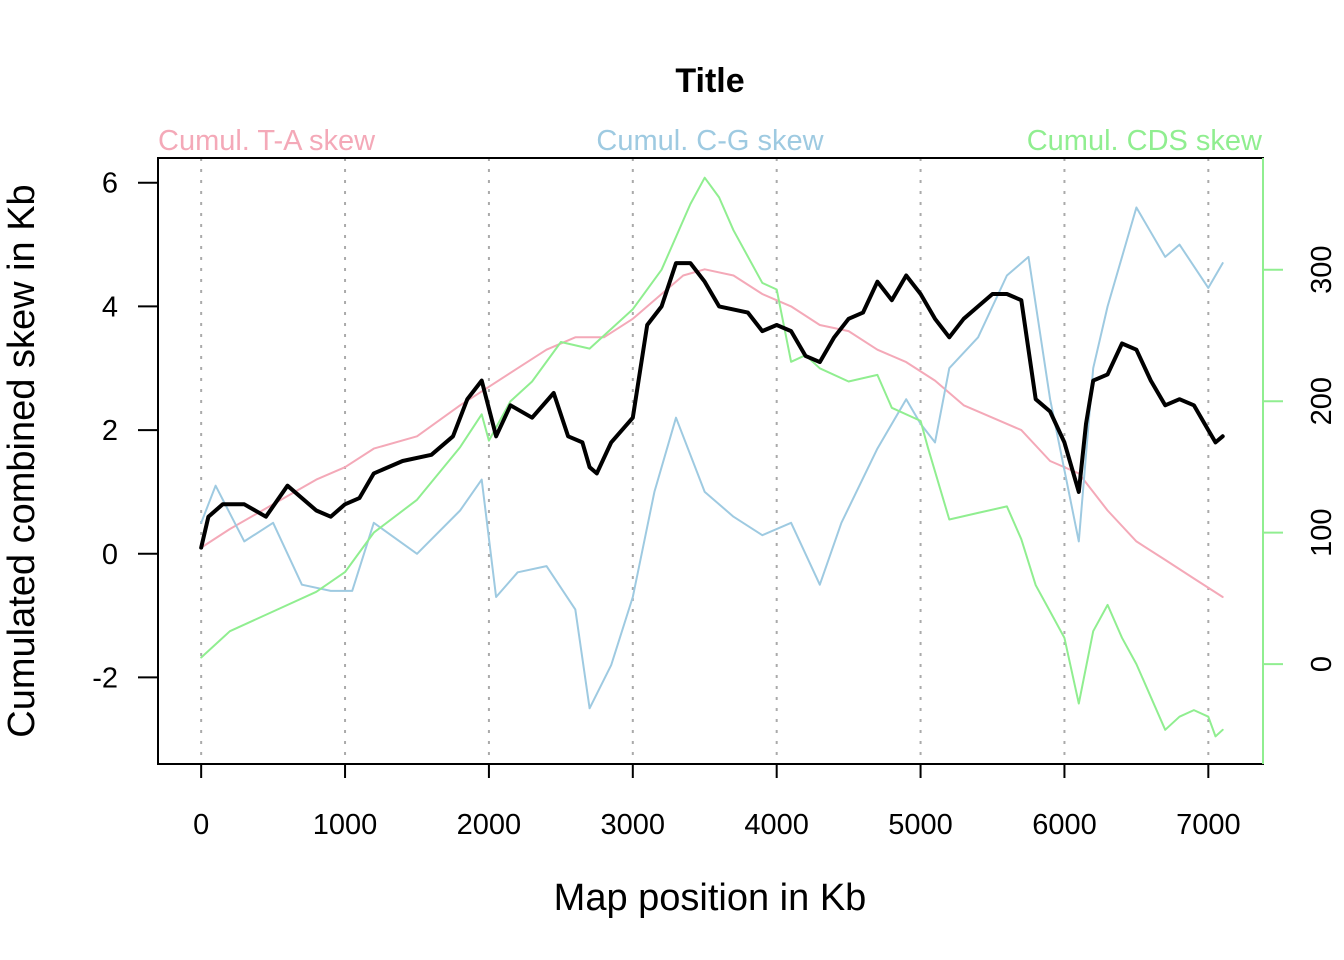 The image size is (1344, 960). I want to click on y2-tick-label-300: 300, so click(1322, 270).